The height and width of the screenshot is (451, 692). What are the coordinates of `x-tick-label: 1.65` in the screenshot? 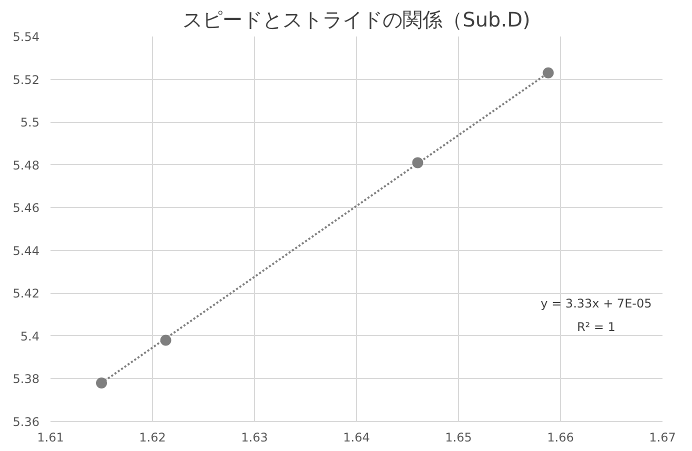 It's located at (458, 437).